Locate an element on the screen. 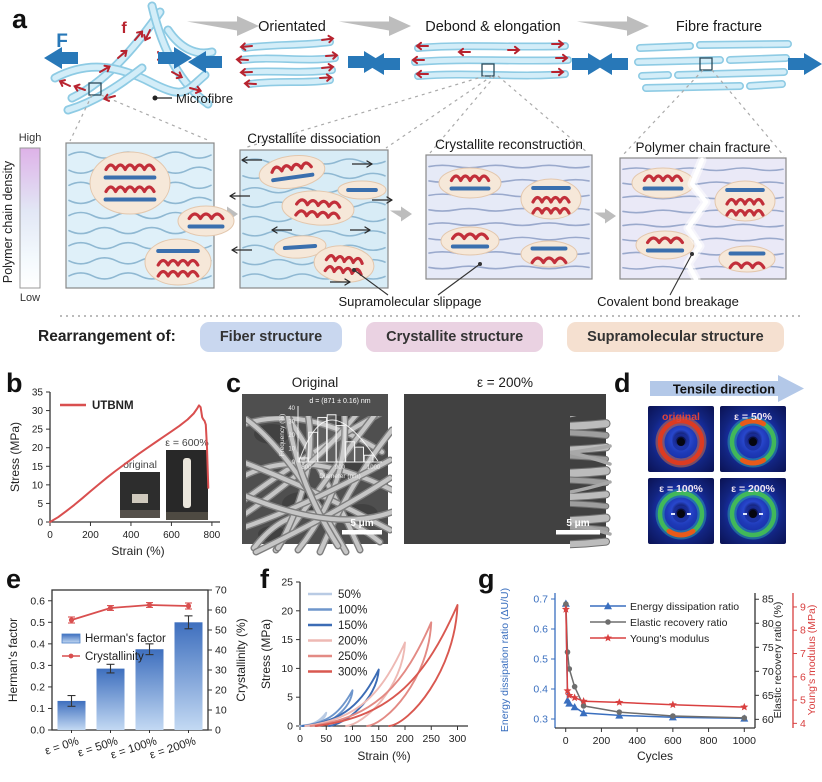 Image resolution: width=822 pixels, height=782 pixels. sem-fibers-strained is located at coordinates (591, 482).